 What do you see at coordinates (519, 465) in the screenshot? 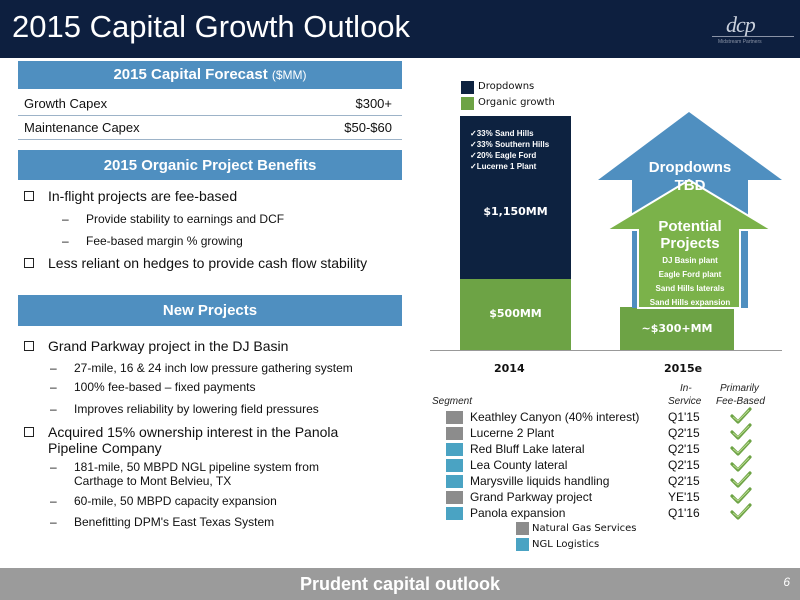
I see `segment-name: Lea County lateral` at bounding box center [519, 465].